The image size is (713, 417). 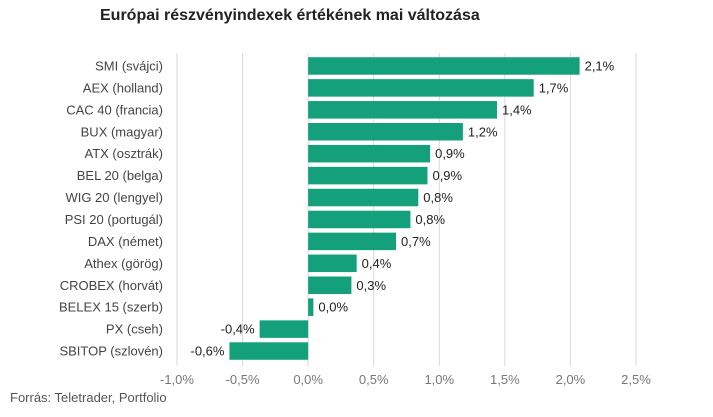 I want to click on category-label: WIG 20 (lengyel), so click(x=114, y=197).